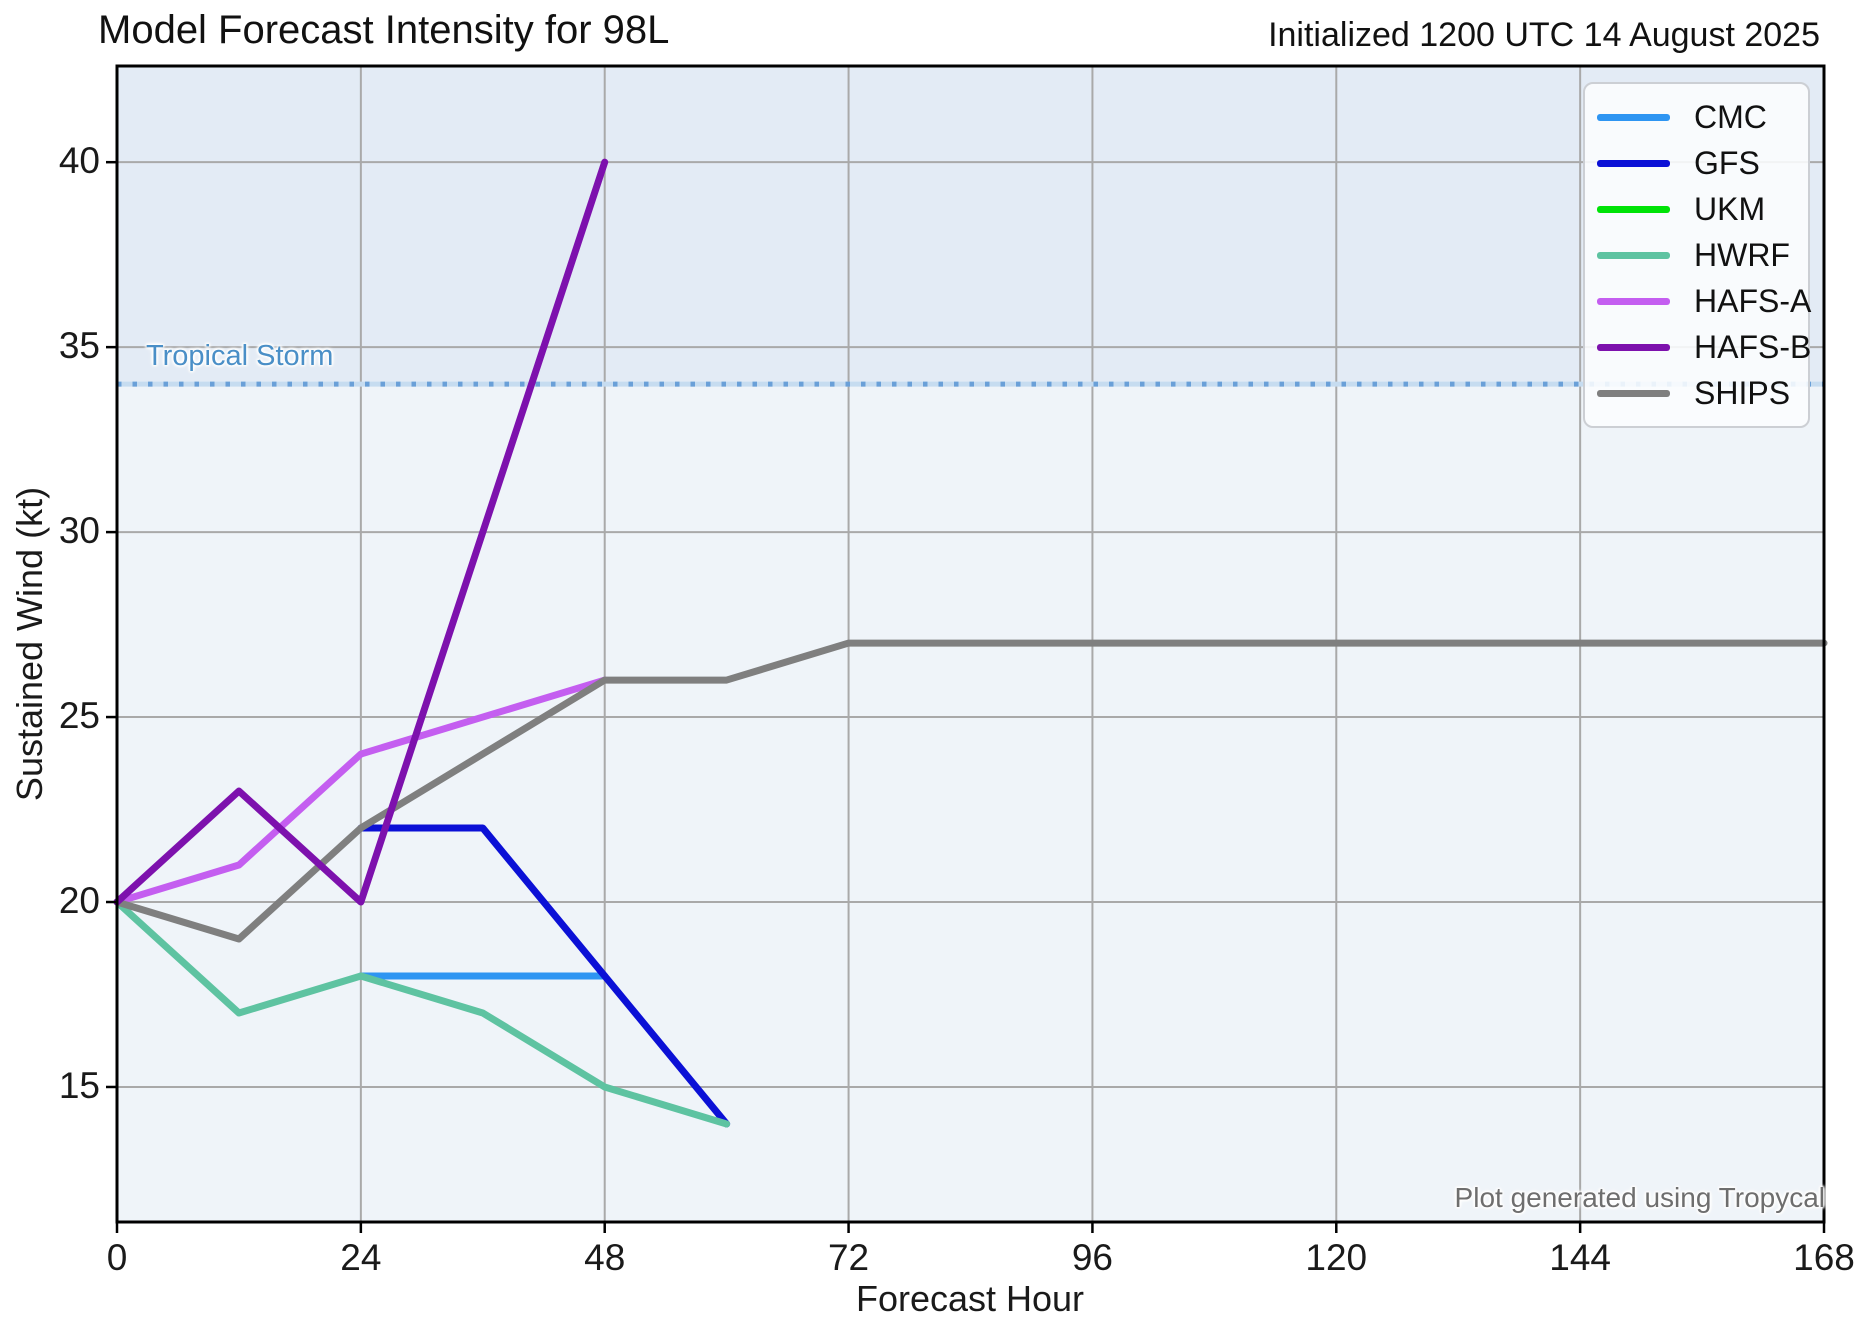 The image size is (1871, 1328). Describe the element at coordinates (1633, 255) in the screenshot. I see `legend-swatch-hwrf` at that location.